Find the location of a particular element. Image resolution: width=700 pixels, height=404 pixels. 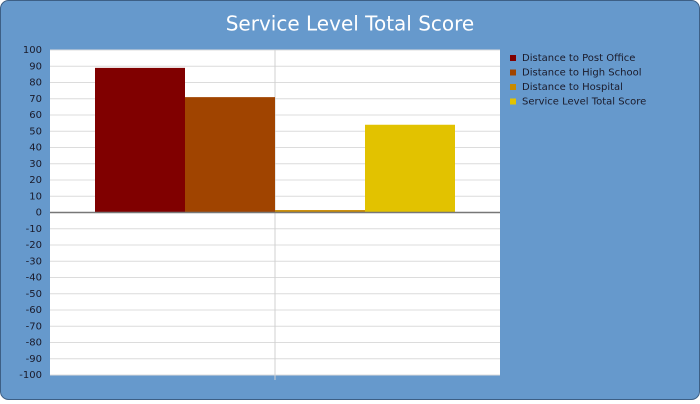

y-tick-label: -60 is located at coordinates (34, 310).